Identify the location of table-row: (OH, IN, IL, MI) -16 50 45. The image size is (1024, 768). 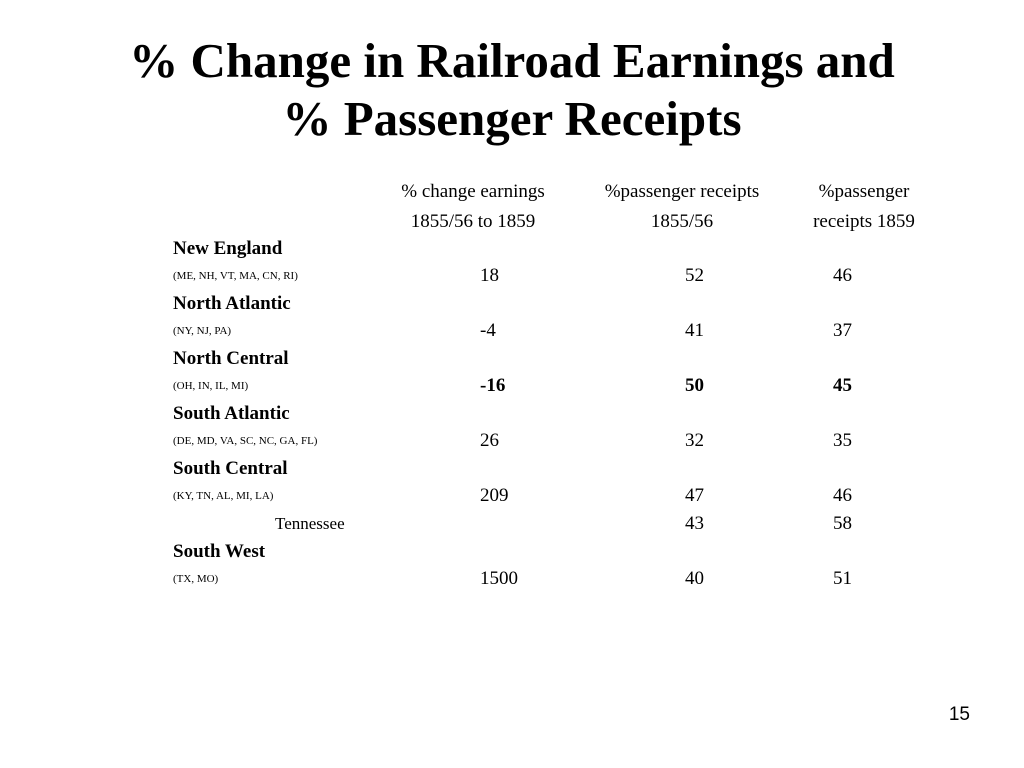
(512, 386).